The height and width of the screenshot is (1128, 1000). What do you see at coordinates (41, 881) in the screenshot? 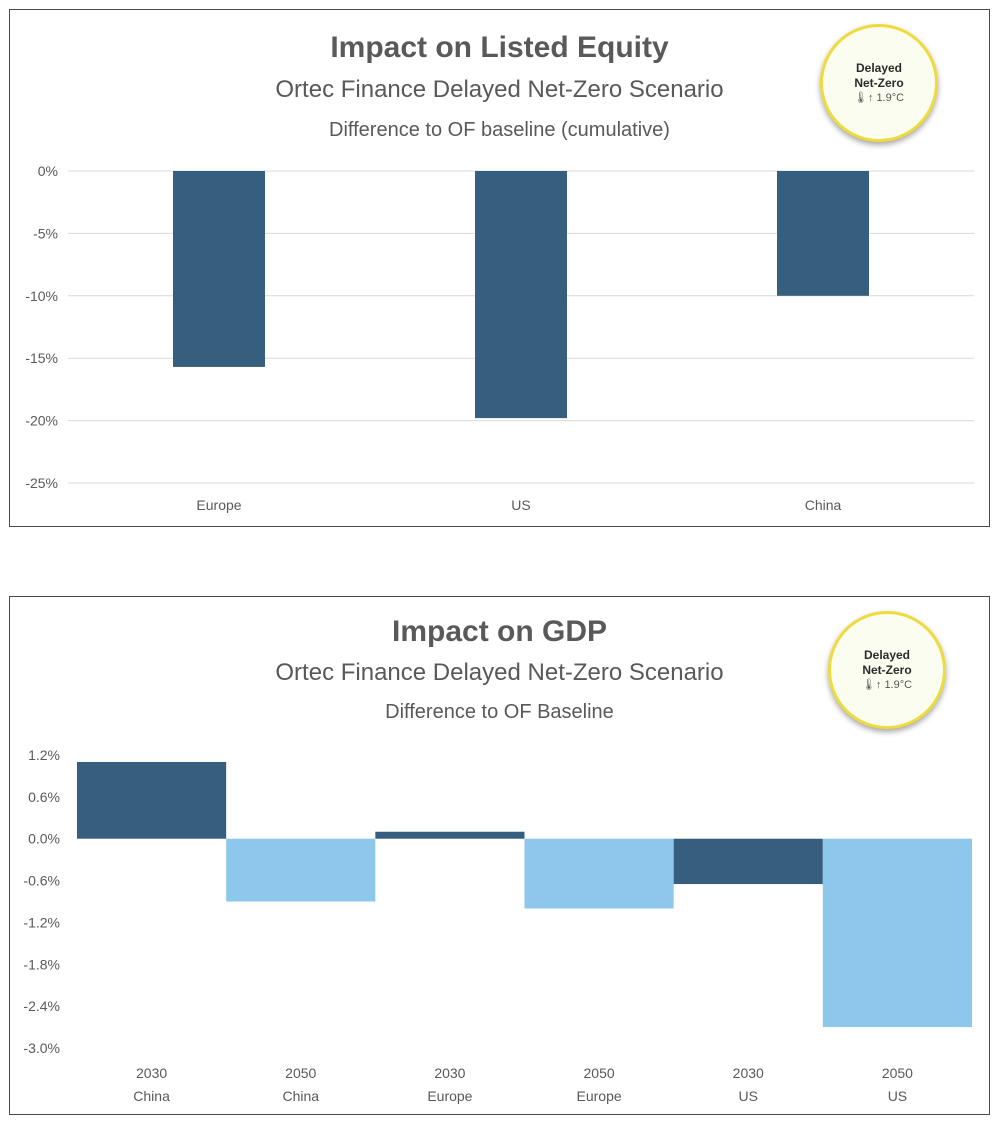
I see `y-tick-label: -0.6%` at bounding box center [41, 881].